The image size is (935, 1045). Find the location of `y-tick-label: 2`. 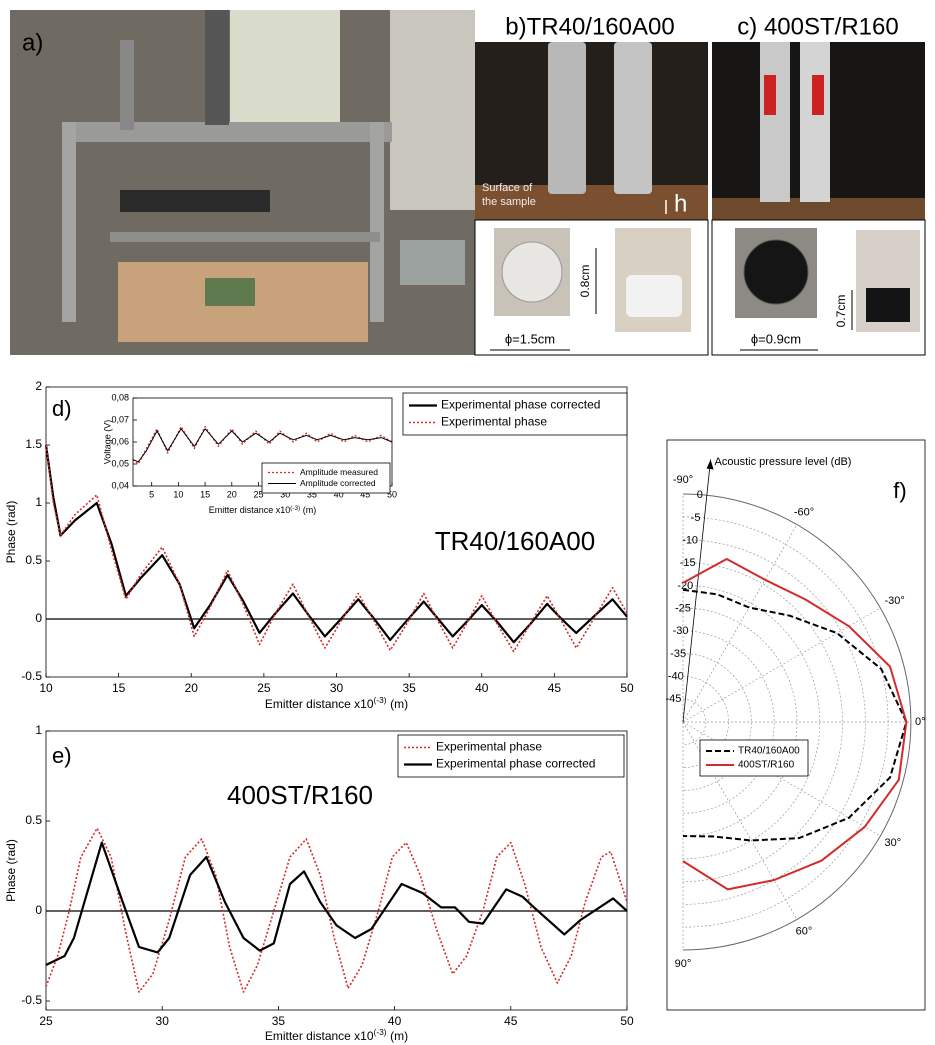

y-tick-label: 2 is located at coordinates (38, 386).